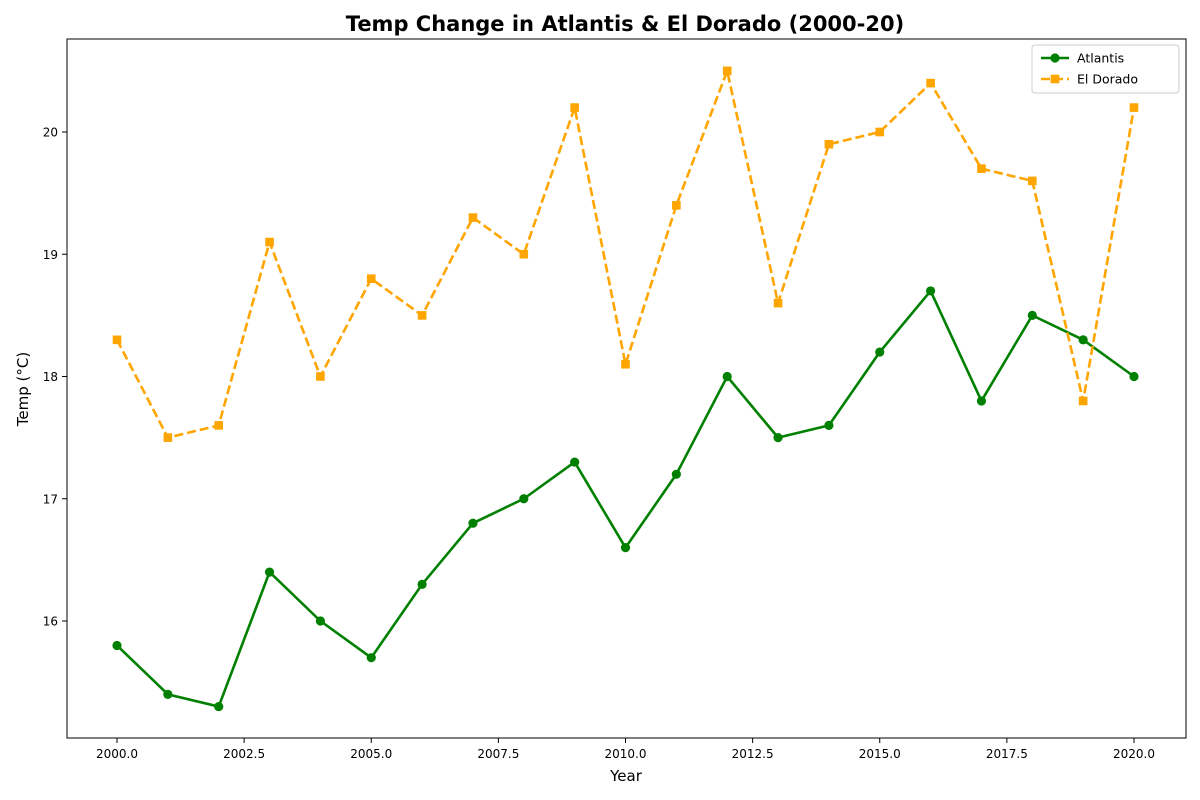 This screenshot has width=1200, height=800. Describe the element at coordinates (50, 133) in the screenshot. I see `y-tick-label: 20` at that location.